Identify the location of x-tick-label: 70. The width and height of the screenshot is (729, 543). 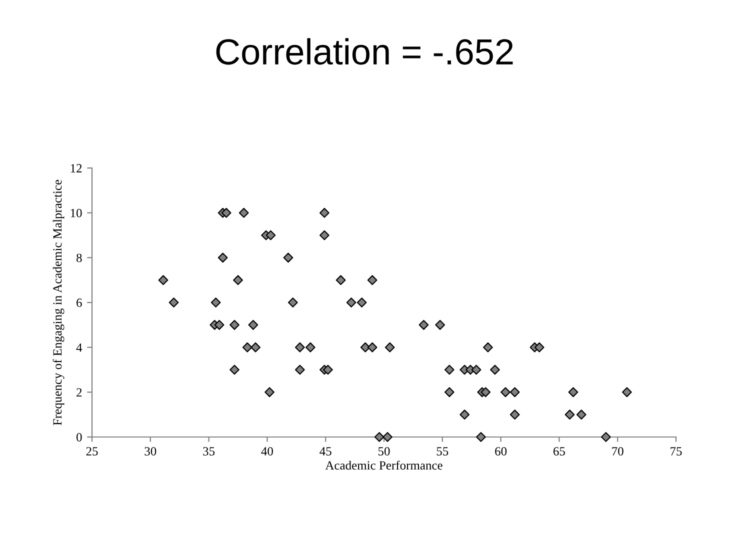
(618, 451).